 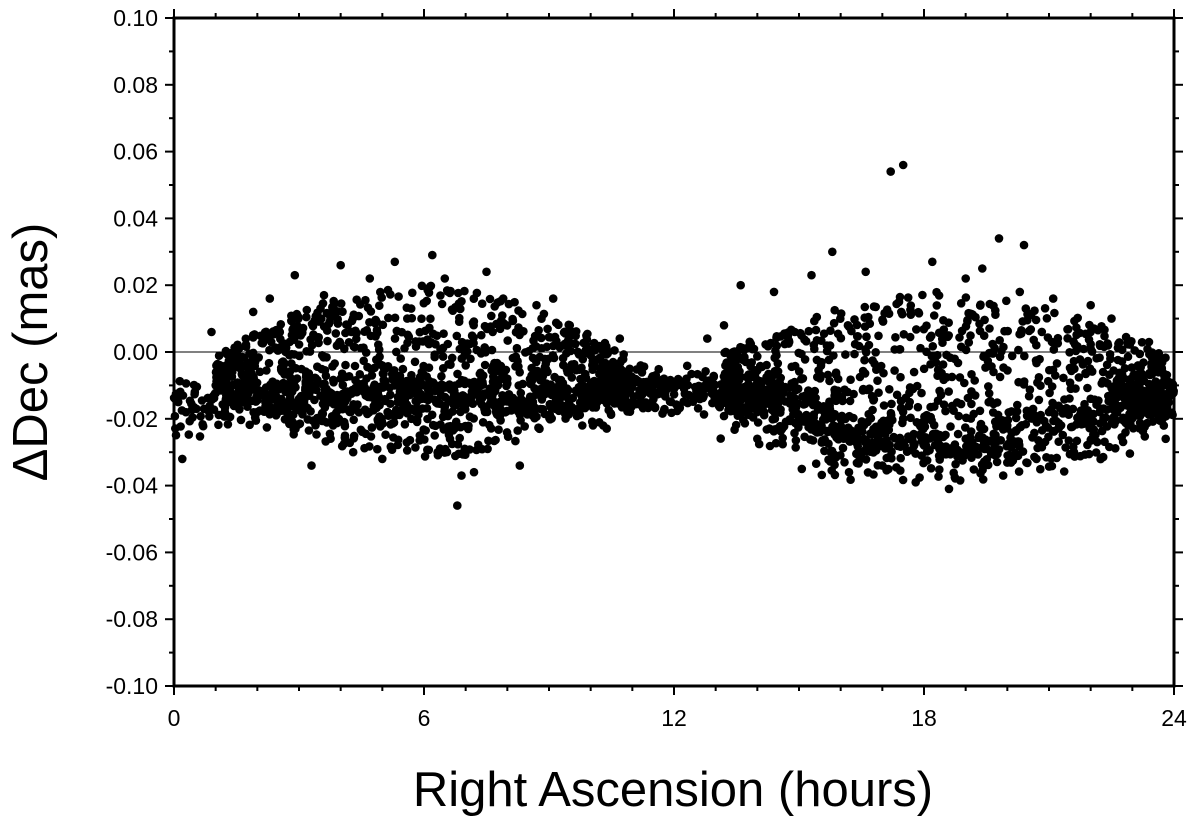 What do you see at coordinates (424, 718) in the screenshot?
I see `x-tick-label: 6` at bounding box center [424, 718].